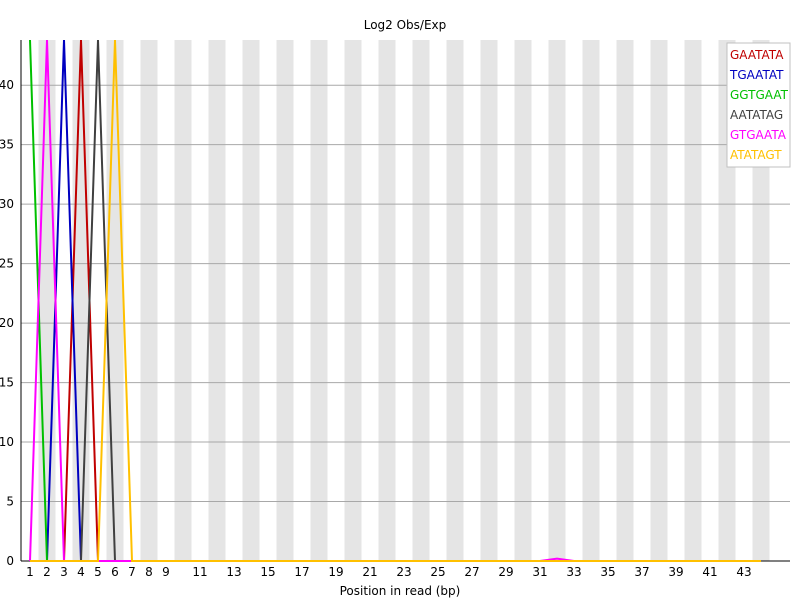  Describe the element at coordinates (369, 572) in the screenshot. I see `x-tick-label: 21` at that location.